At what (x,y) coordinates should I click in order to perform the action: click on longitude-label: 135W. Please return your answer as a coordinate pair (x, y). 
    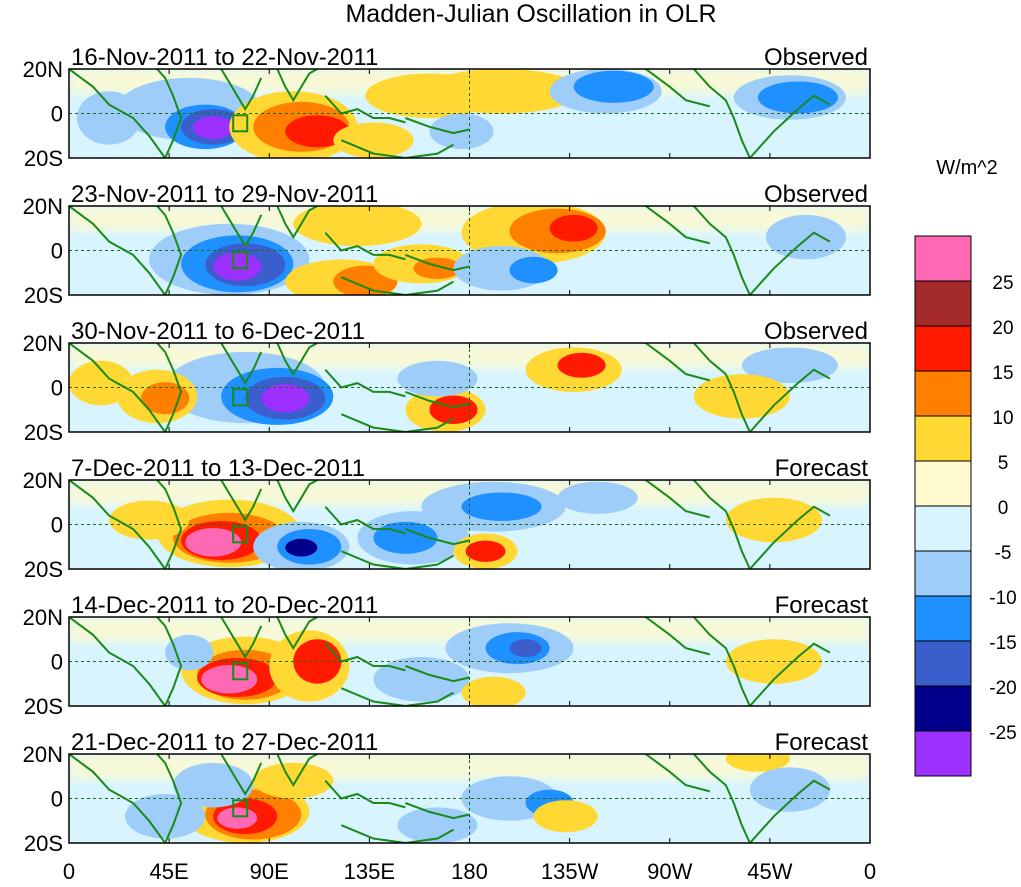
    Looking at the image, I should click on (570, 871).